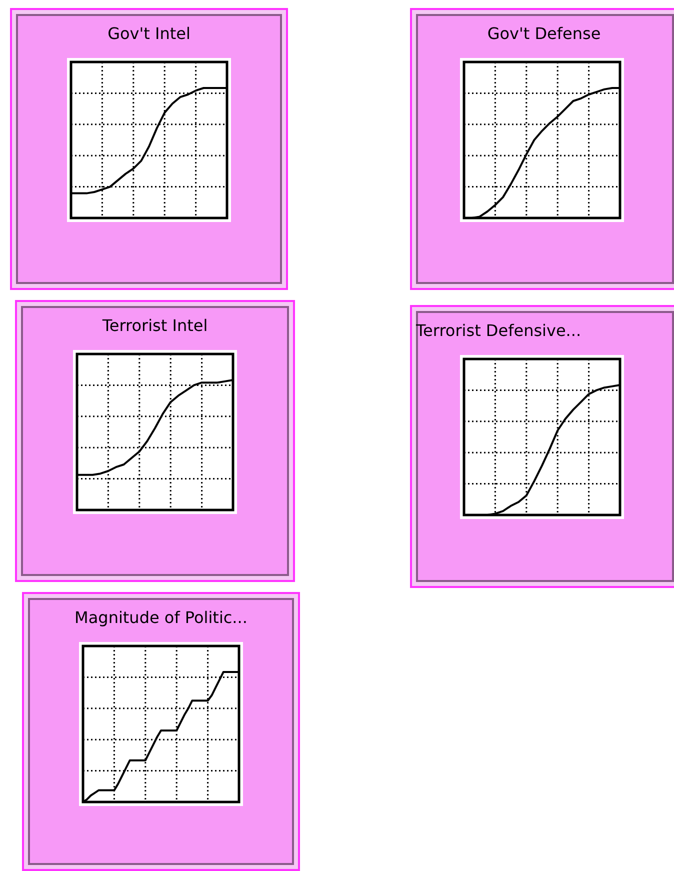 Image resolution: width=674 pixels, height=871 pixels. What do you see at coordinates (544, 33) in the screenshot?
I see `chart-title: Gov't Defense` at bounding box center [544, 33].